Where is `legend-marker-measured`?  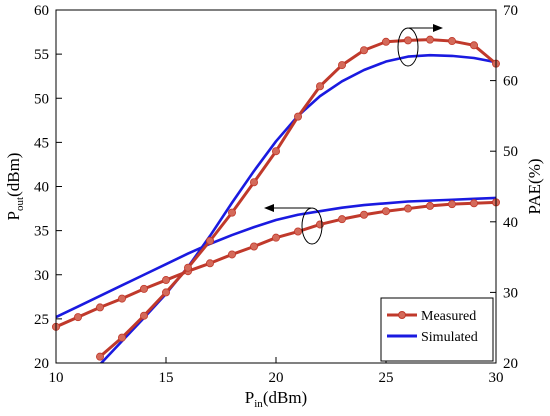
legend-marker-measured is located at coordinates (402, 315).